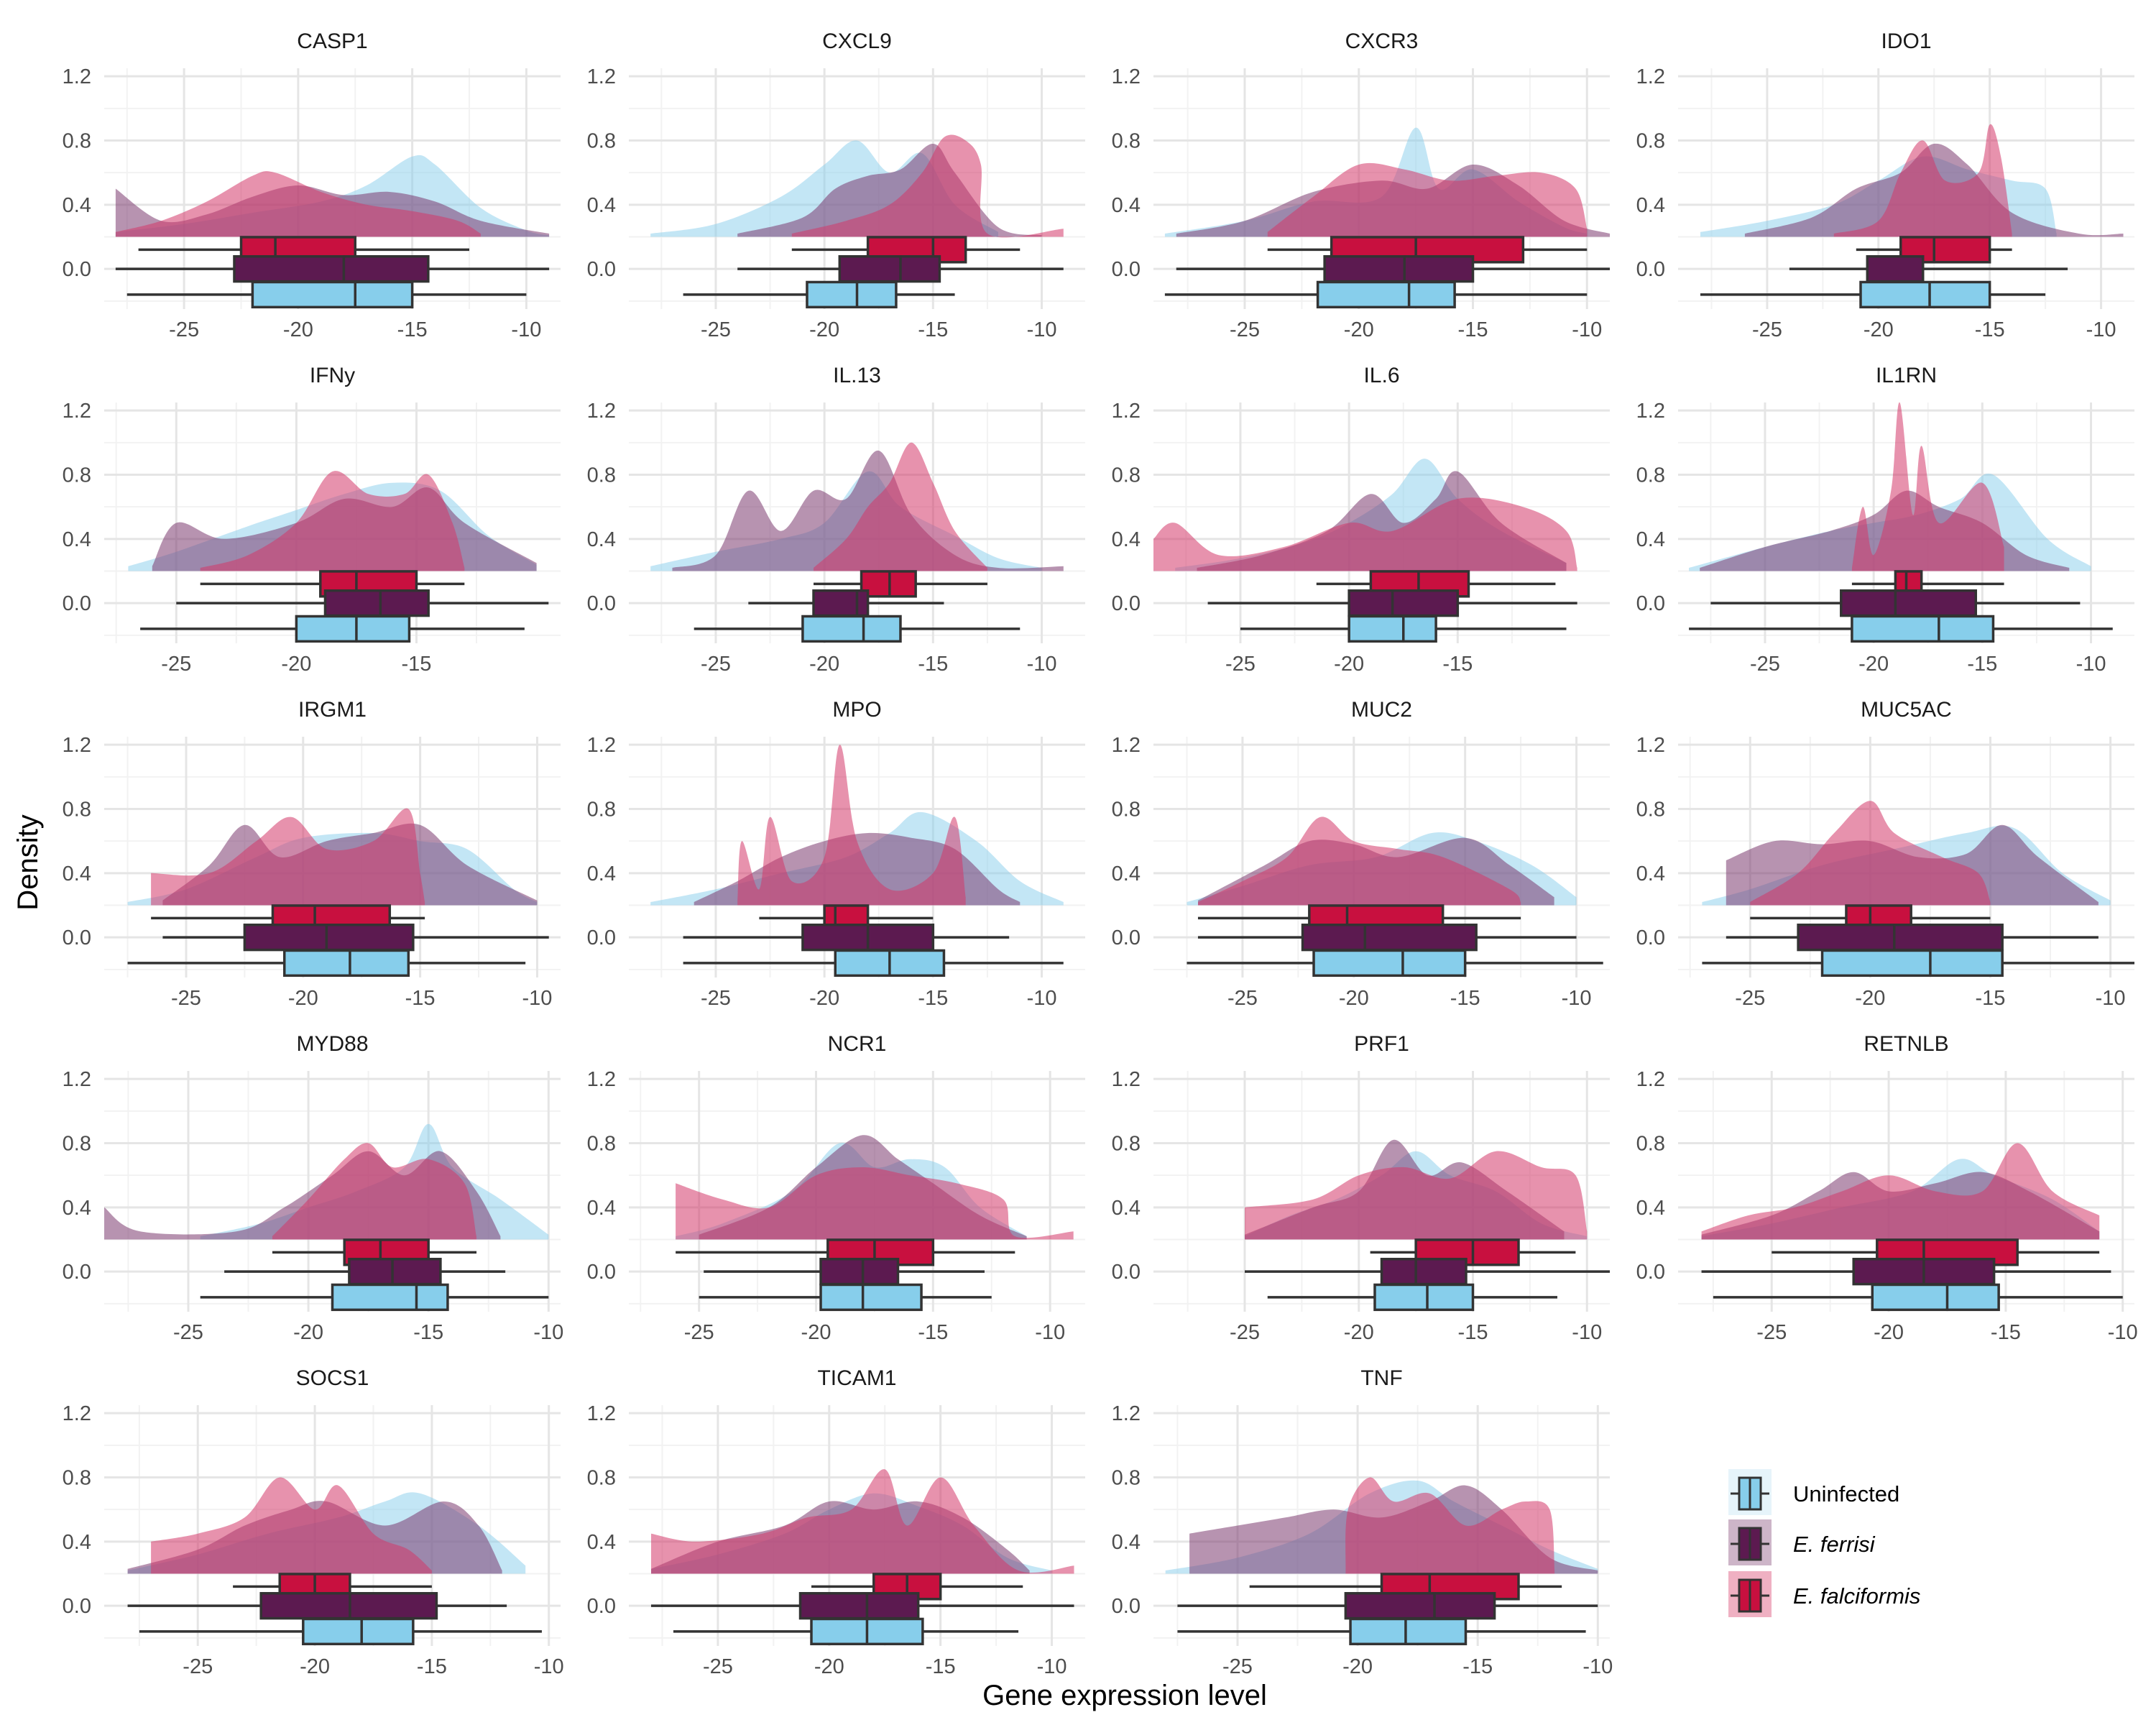  I want to click on facet-panel: MUC2 0.0 0.4 0.8 1.2 -25 -20 -15 -10, so click(1361, 854).